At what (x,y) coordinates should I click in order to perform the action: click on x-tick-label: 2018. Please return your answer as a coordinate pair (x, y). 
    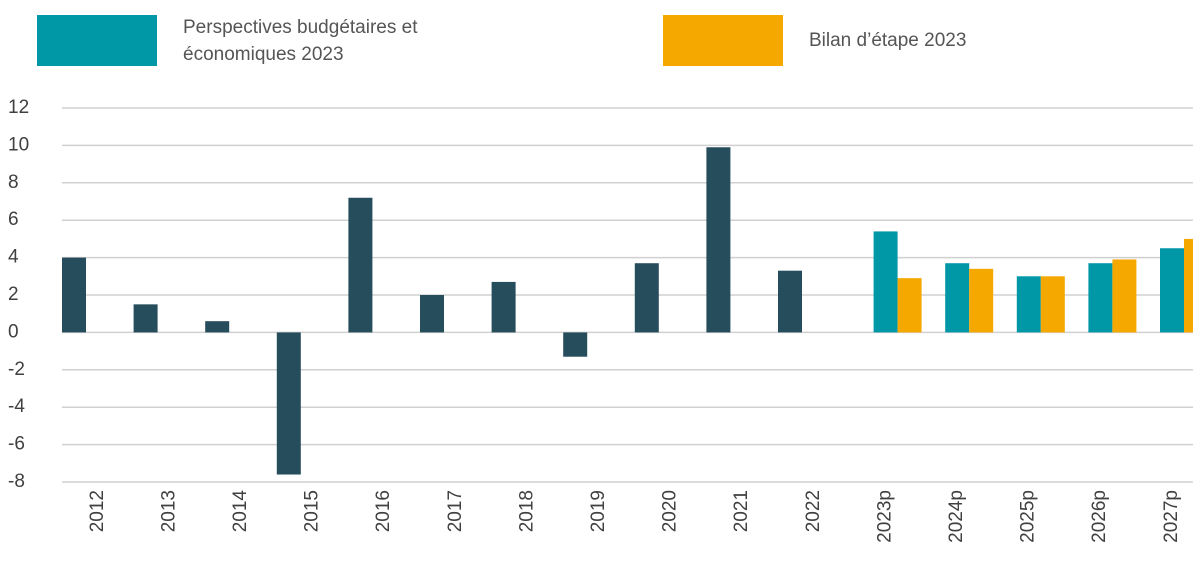
    Looking at the image, I should click on (526, 511).